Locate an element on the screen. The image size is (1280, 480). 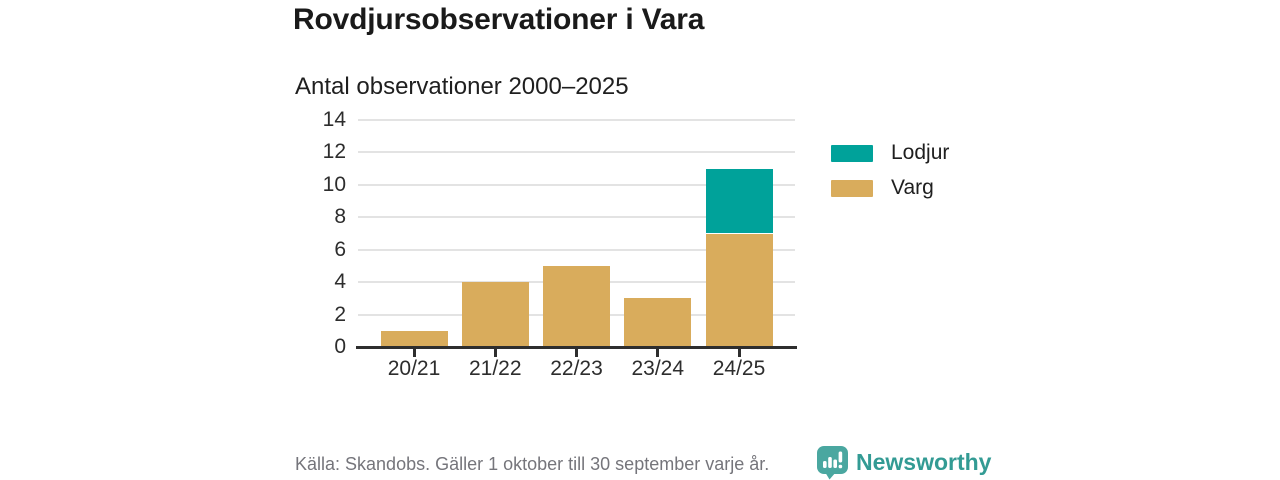
x-axis-label-21-22: 21/22 is located at coordinates (495, 368).